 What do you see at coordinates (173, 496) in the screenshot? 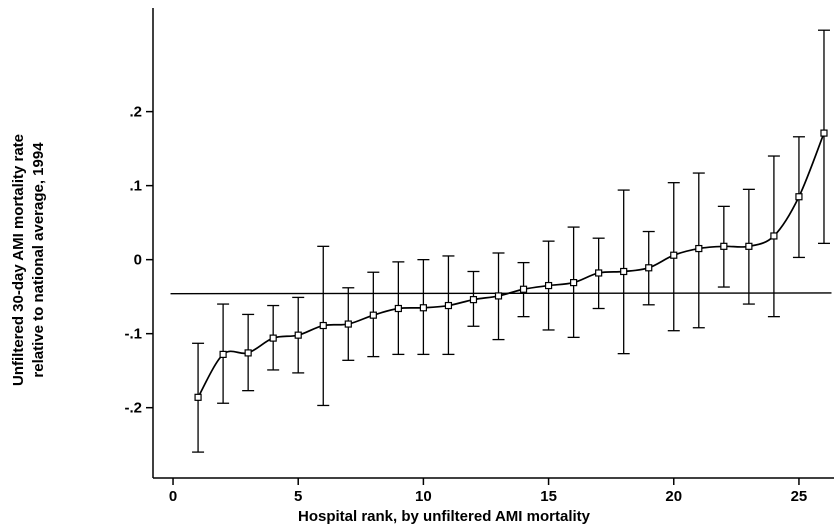
I see `x-tick-label: 0` at bounding box center [173, 496].